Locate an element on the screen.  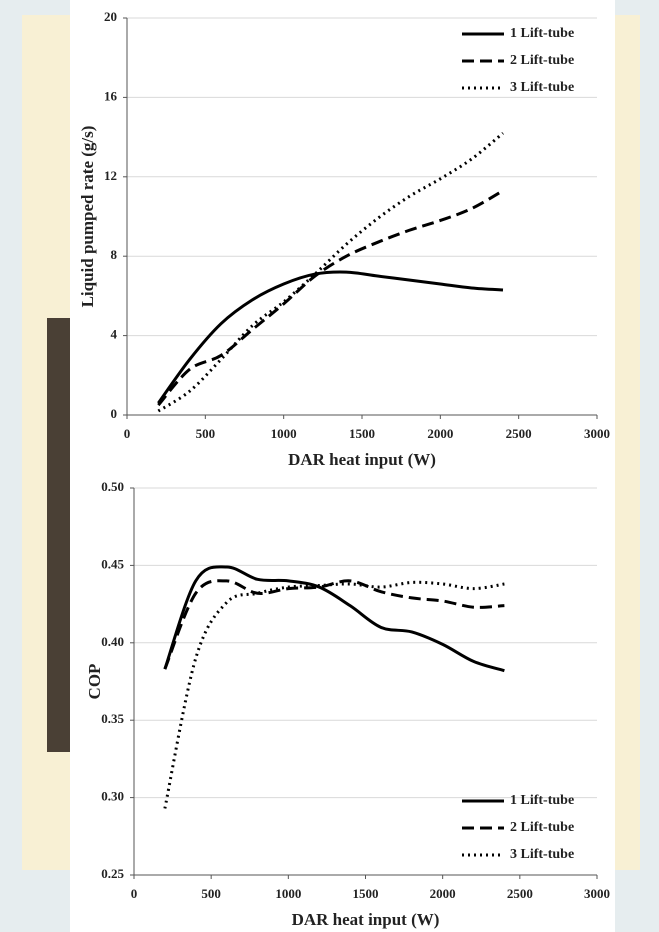
y-tick-label: 20 is located at coordinates (110, 16).